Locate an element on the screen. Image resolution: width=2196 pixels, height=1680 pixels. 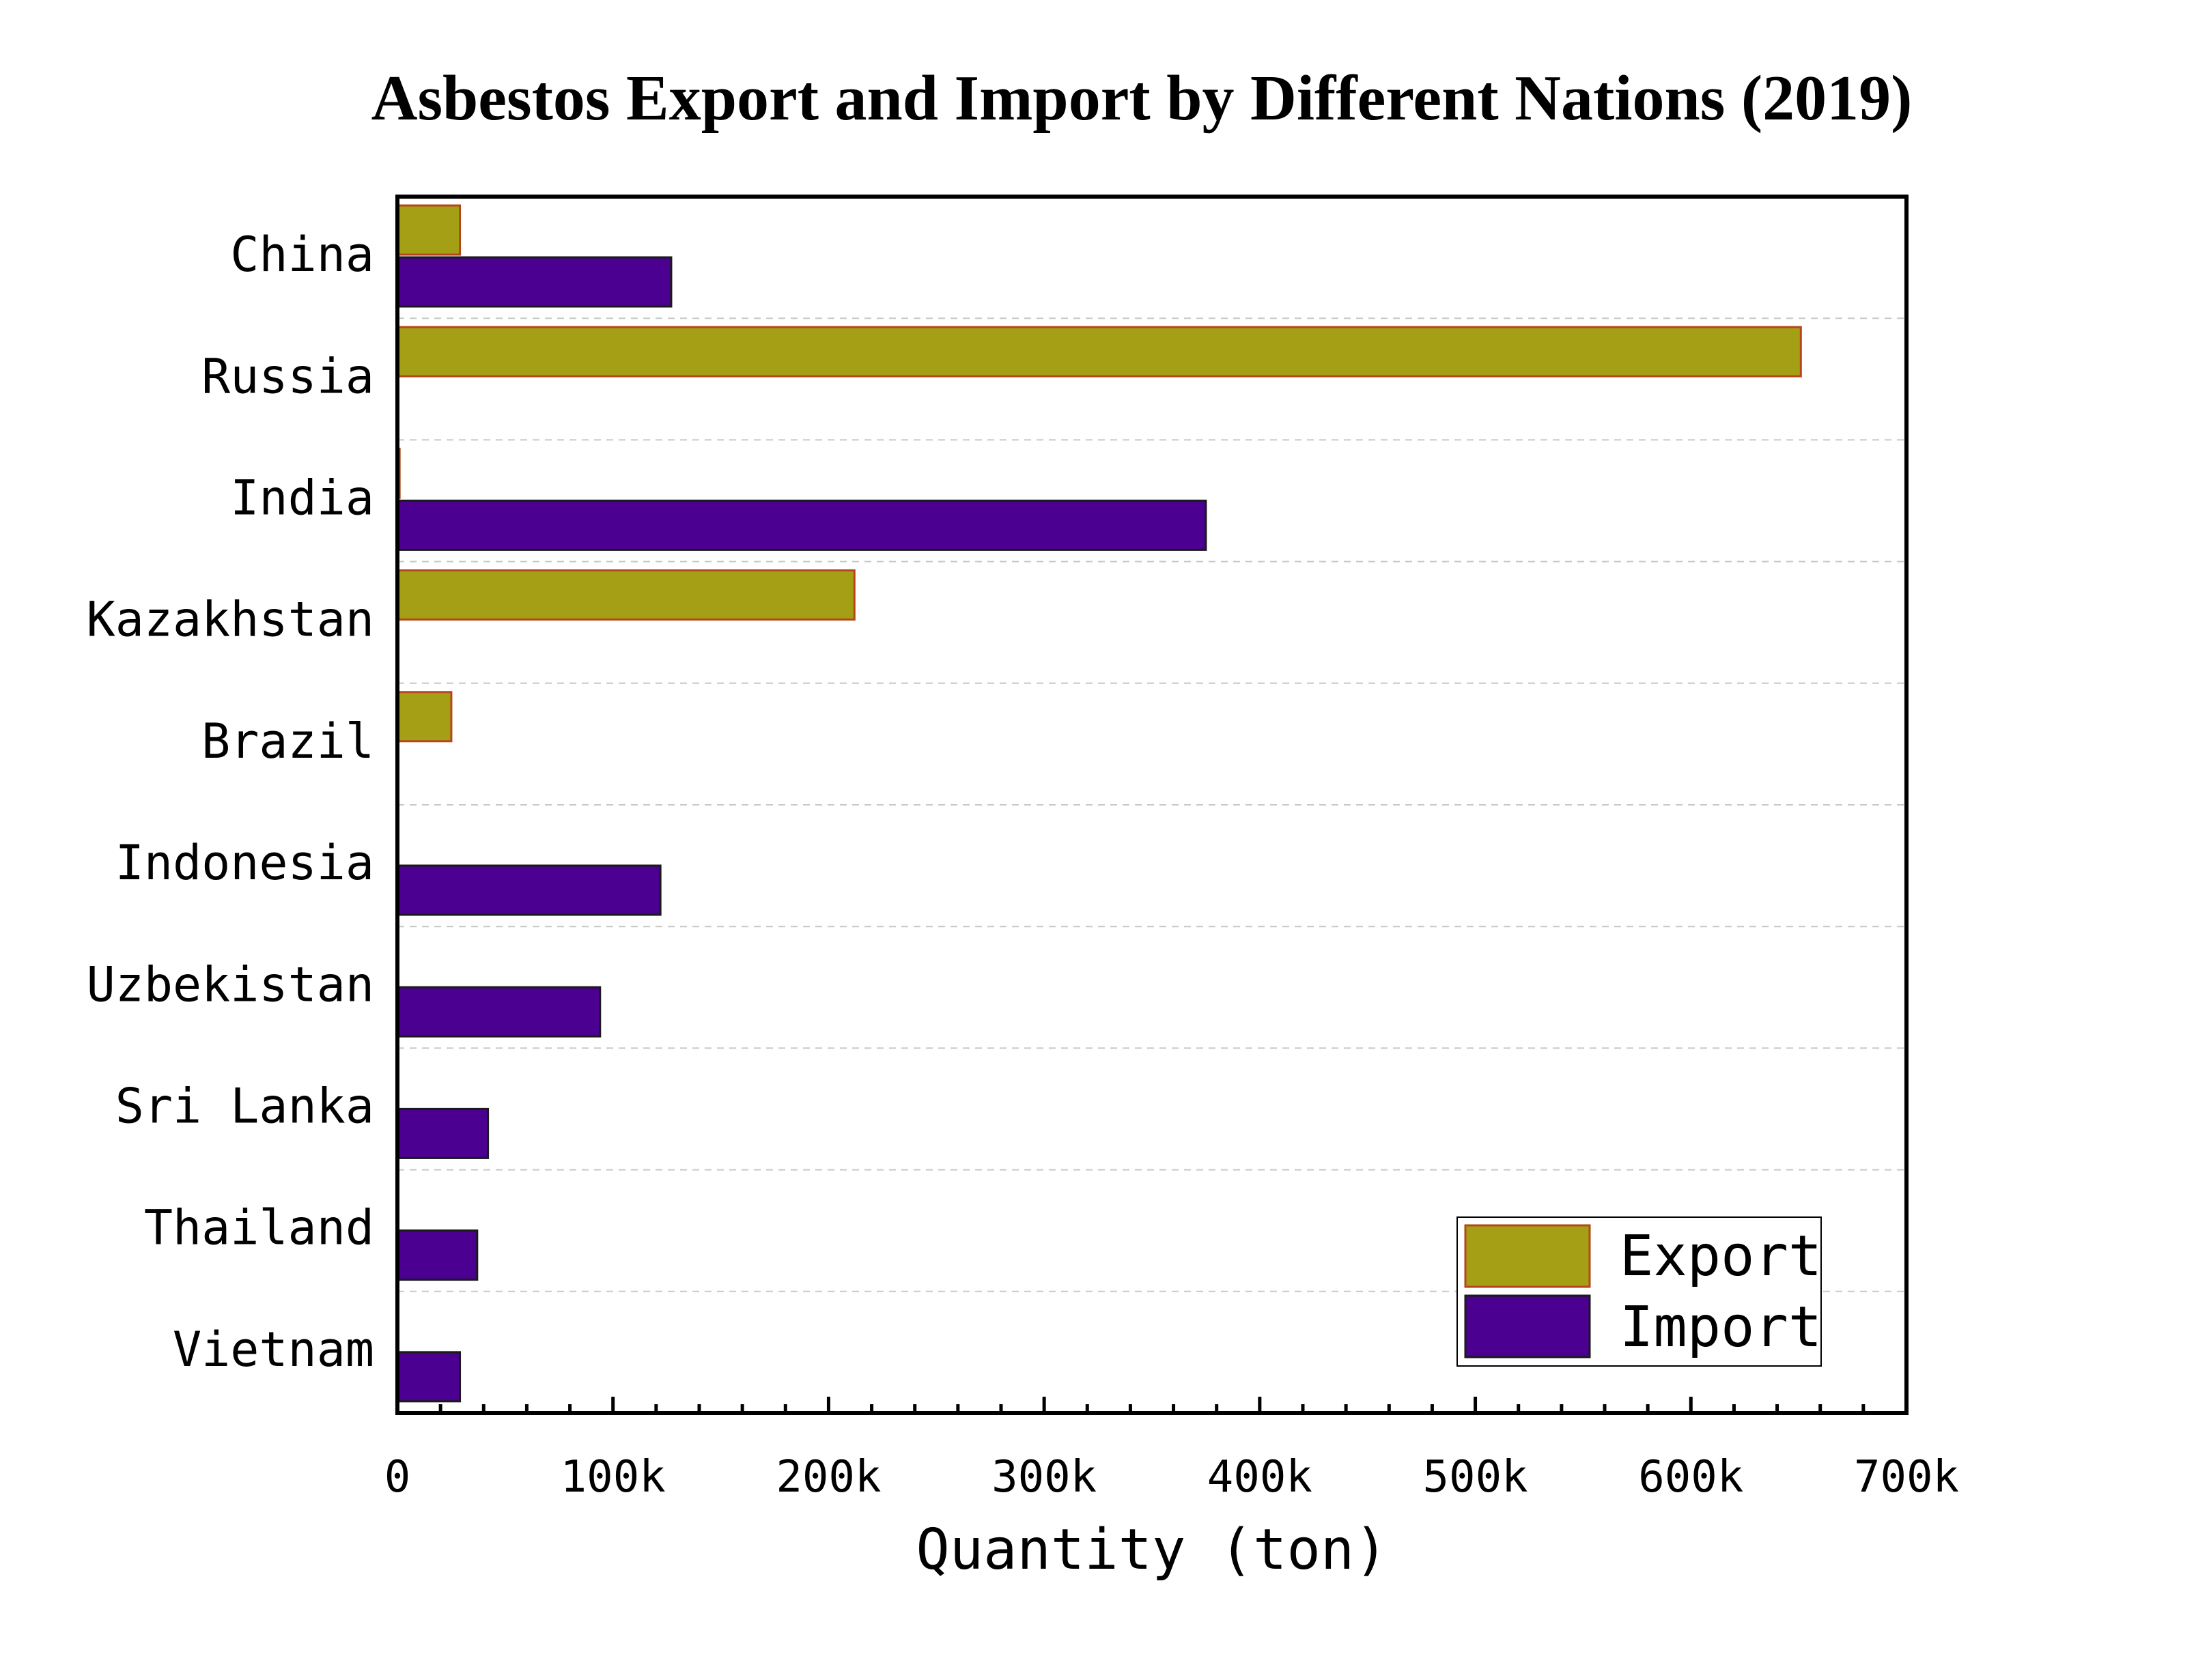
legend-label-import: Import is located at coordinates (1721, 1327).